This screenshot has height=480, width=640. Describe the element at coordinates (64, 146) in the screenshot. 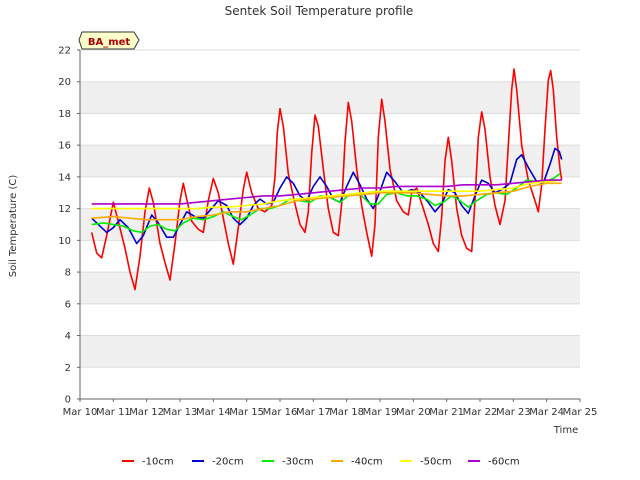

I see `y-tick-label: 16` at that location.